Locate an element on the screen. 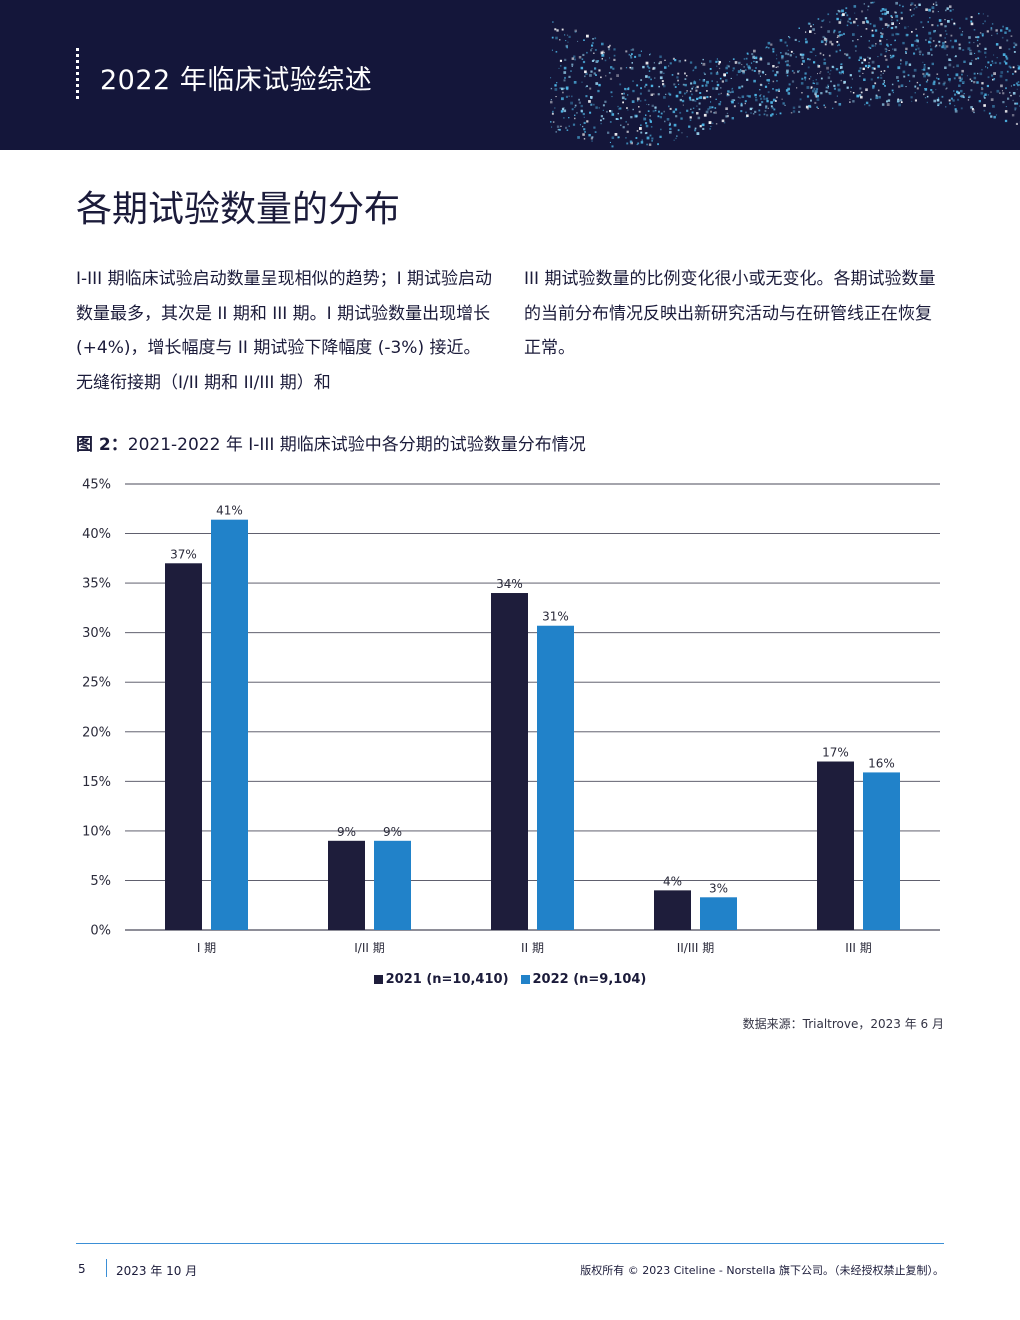  data-source-note: 数据来源：Trialtrove，2023 年 6 月 is located at coordinates (843, 1024).